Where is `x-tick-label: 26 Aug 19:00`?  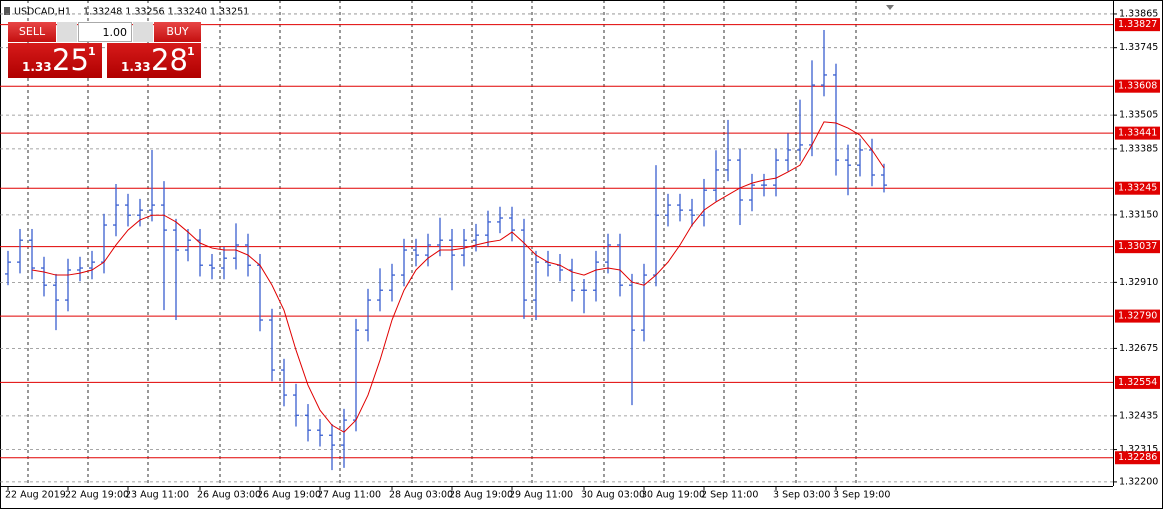
x-tick-label: 26 Aug 19:00 is located at coordinates (289, 495).